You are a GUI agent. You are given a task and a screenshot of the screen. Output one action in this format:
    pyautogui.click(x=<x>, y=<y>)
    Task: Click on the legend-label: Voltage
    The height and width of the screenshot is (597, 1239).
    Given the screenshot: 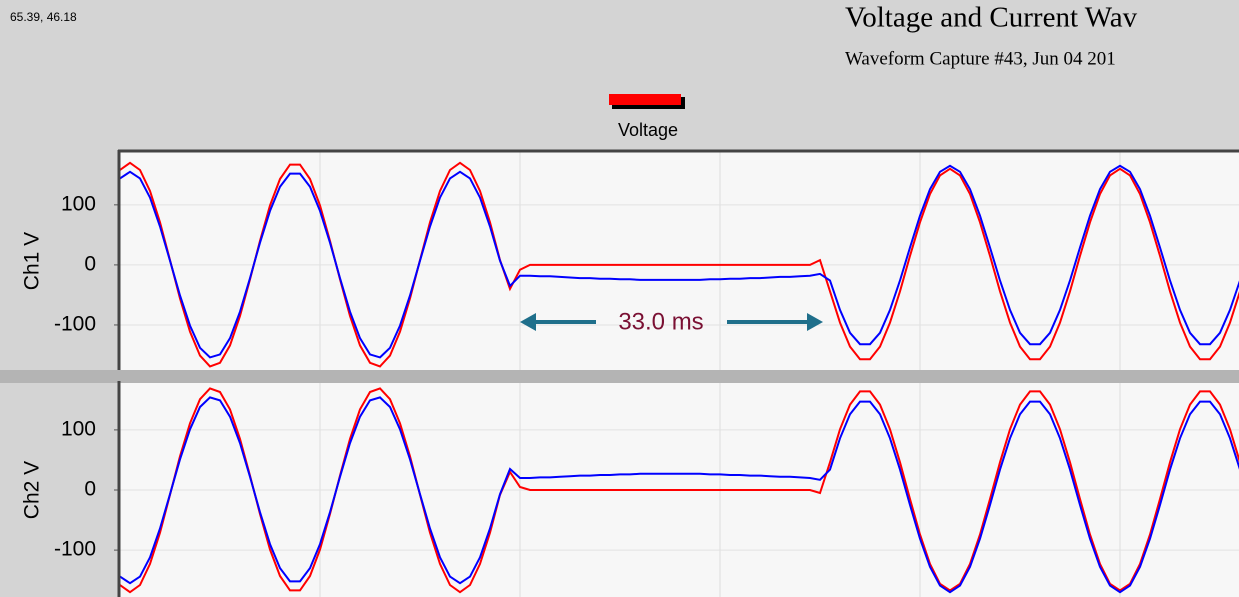 What is the action you would take?
    pyautogui.click(x=648, y=130)
    